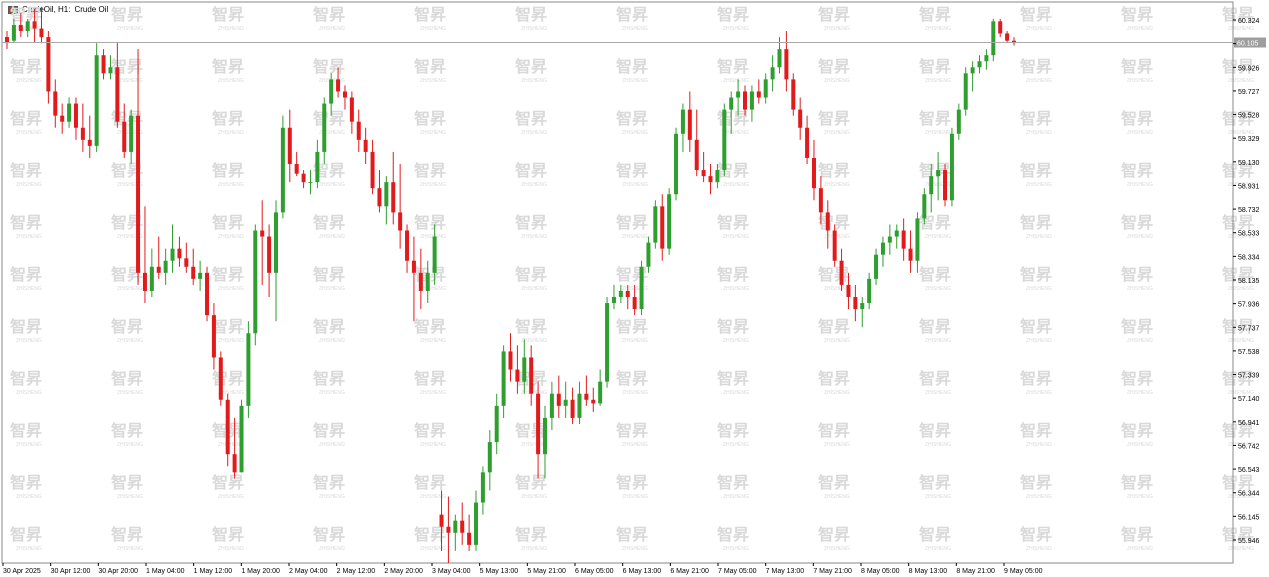 This screenshot has height=577, width=1269. I want to click on y-tick-label: 57.140, so click(1249, 399).